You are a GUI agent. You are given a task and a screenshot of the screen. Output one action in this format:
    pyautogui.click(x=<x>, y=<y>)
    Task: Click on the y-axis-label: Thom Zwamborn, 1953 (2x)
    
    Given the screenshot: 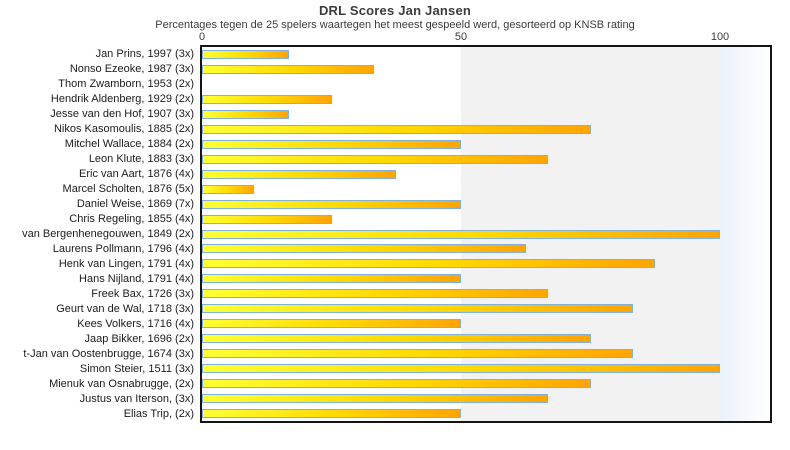 What is the action you would take?
    pyautogui.click(x=126, y=84)
    